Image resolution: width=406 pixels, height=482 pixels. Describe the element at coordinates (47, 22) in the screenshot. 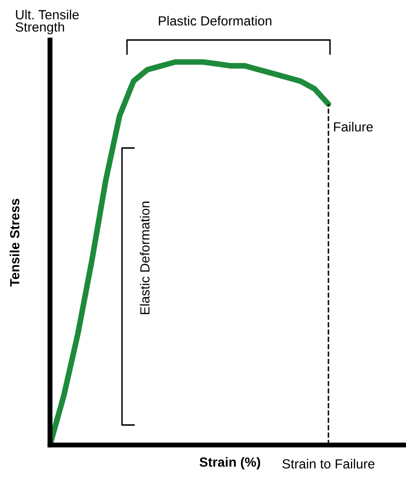

I see `text: Ult. Tensile Strength` at that location.